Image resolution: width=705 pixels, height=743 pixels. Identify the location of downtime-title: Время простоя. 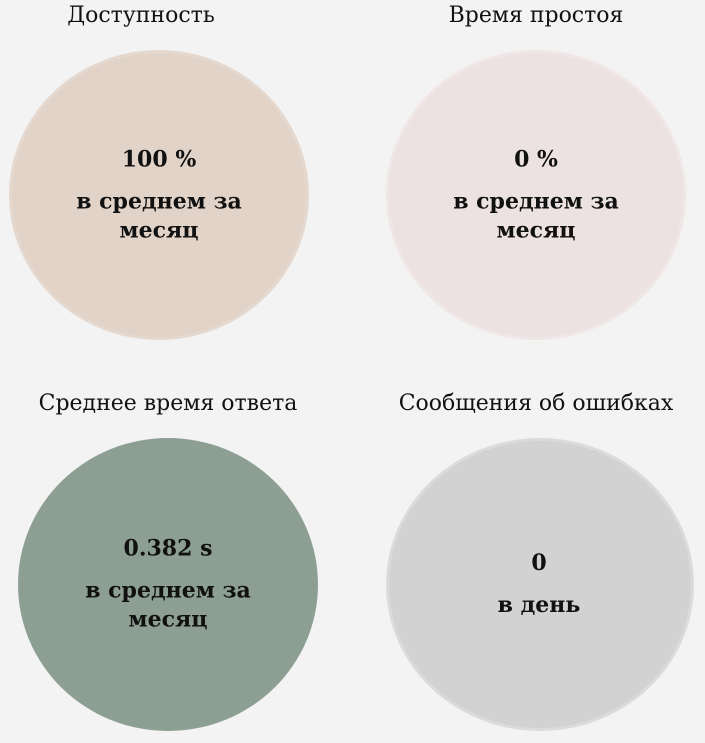
(536, 15).